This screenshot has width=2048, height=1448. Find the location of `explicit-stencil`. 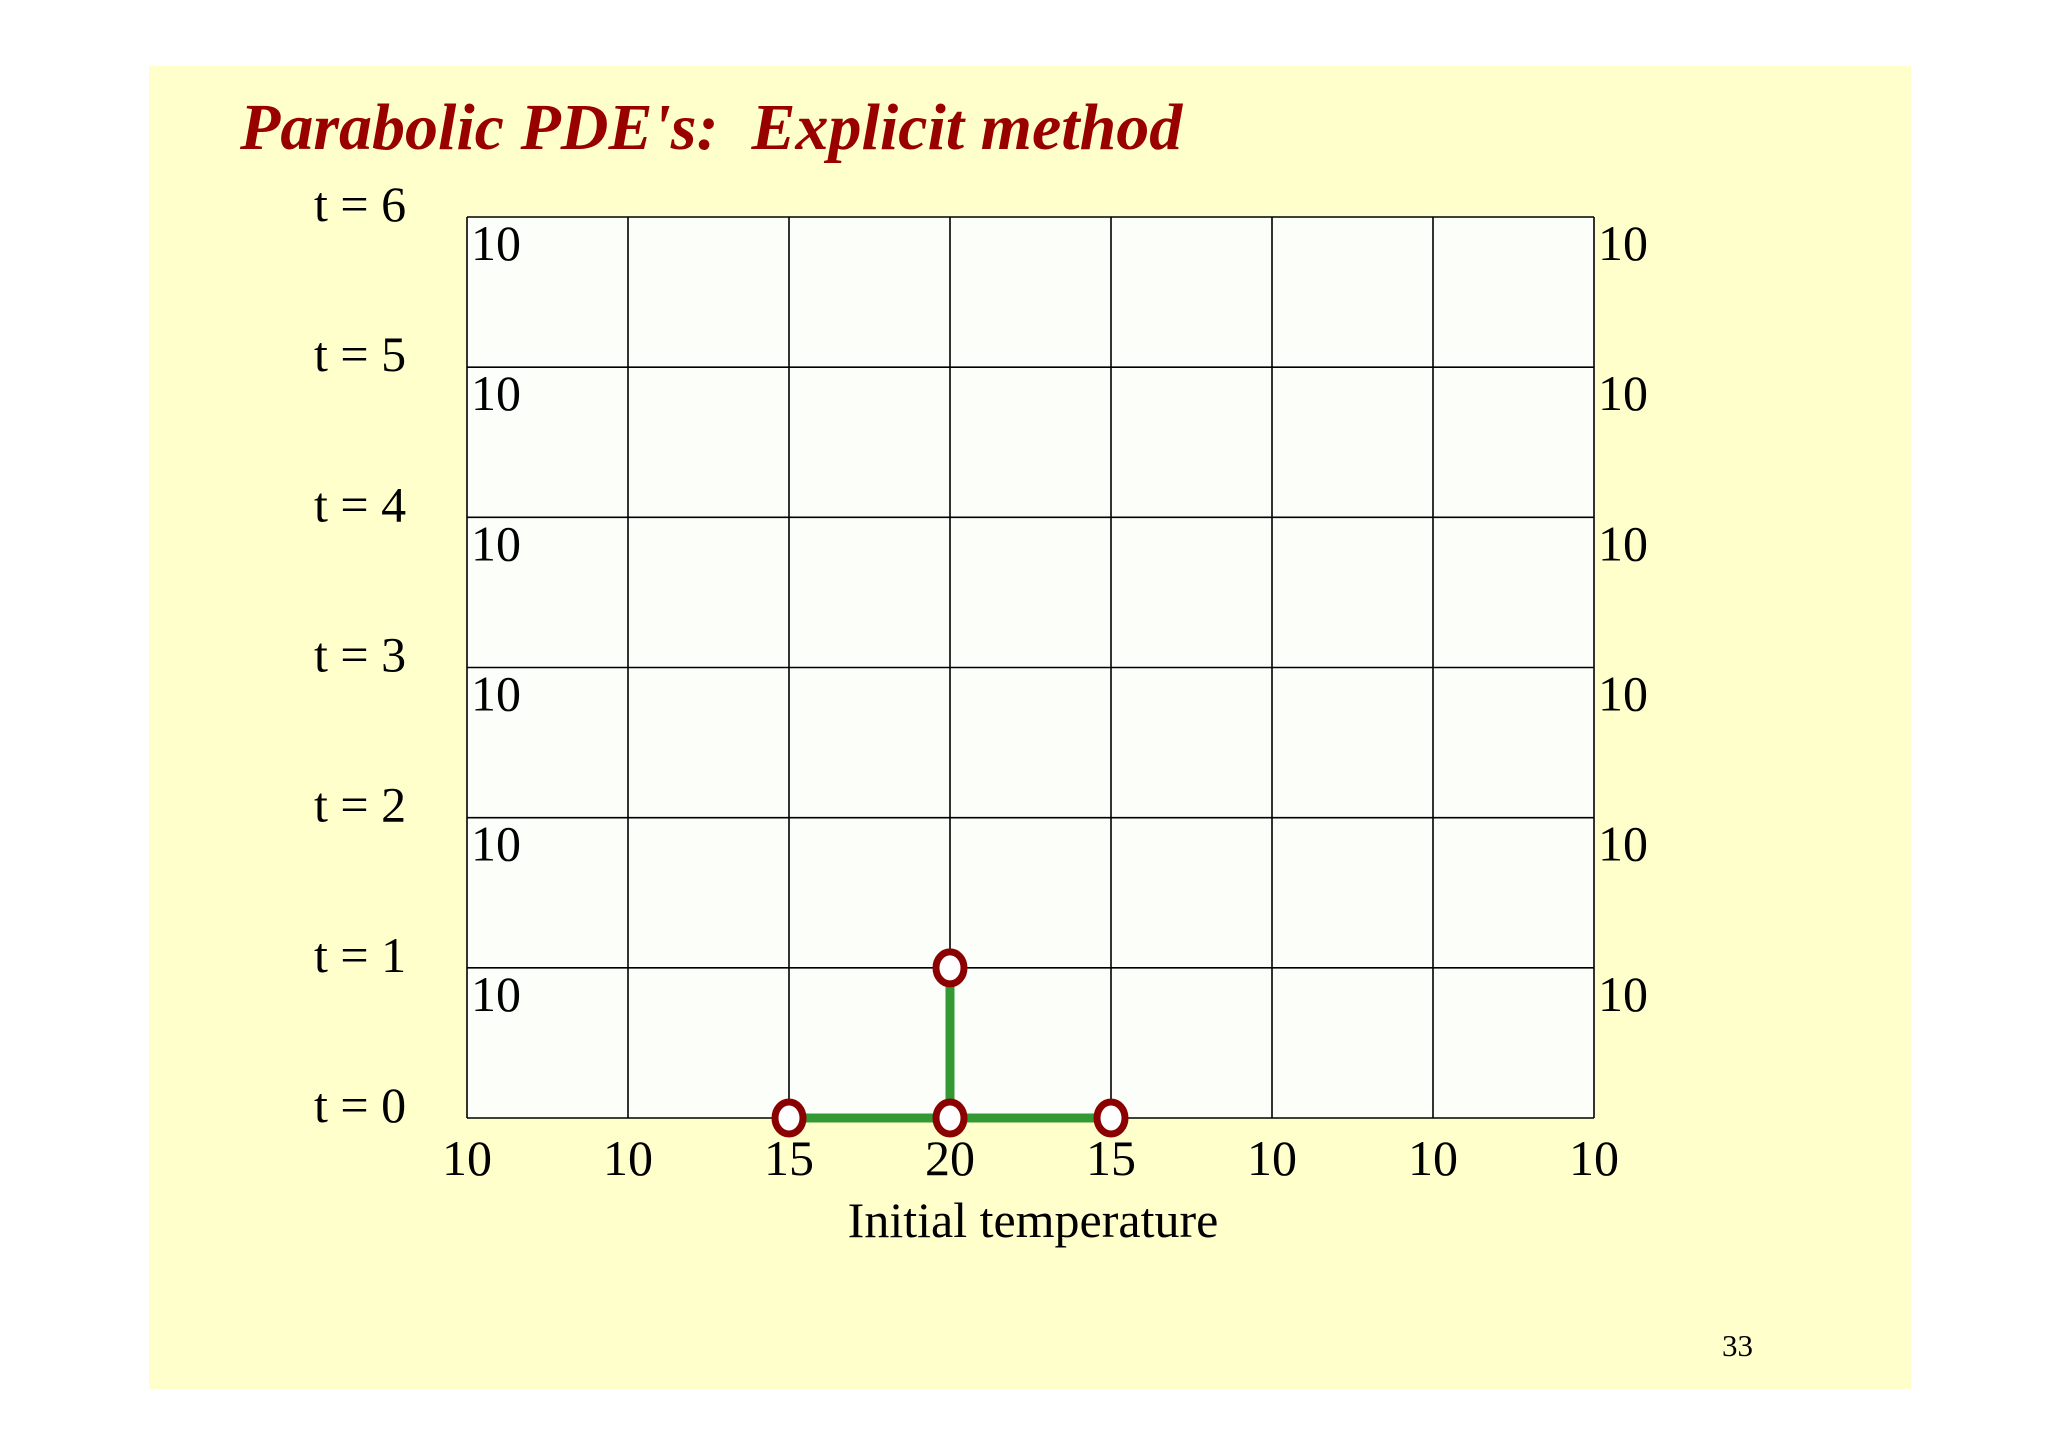

explicit-stencil is located at coordinates (950, 1043).